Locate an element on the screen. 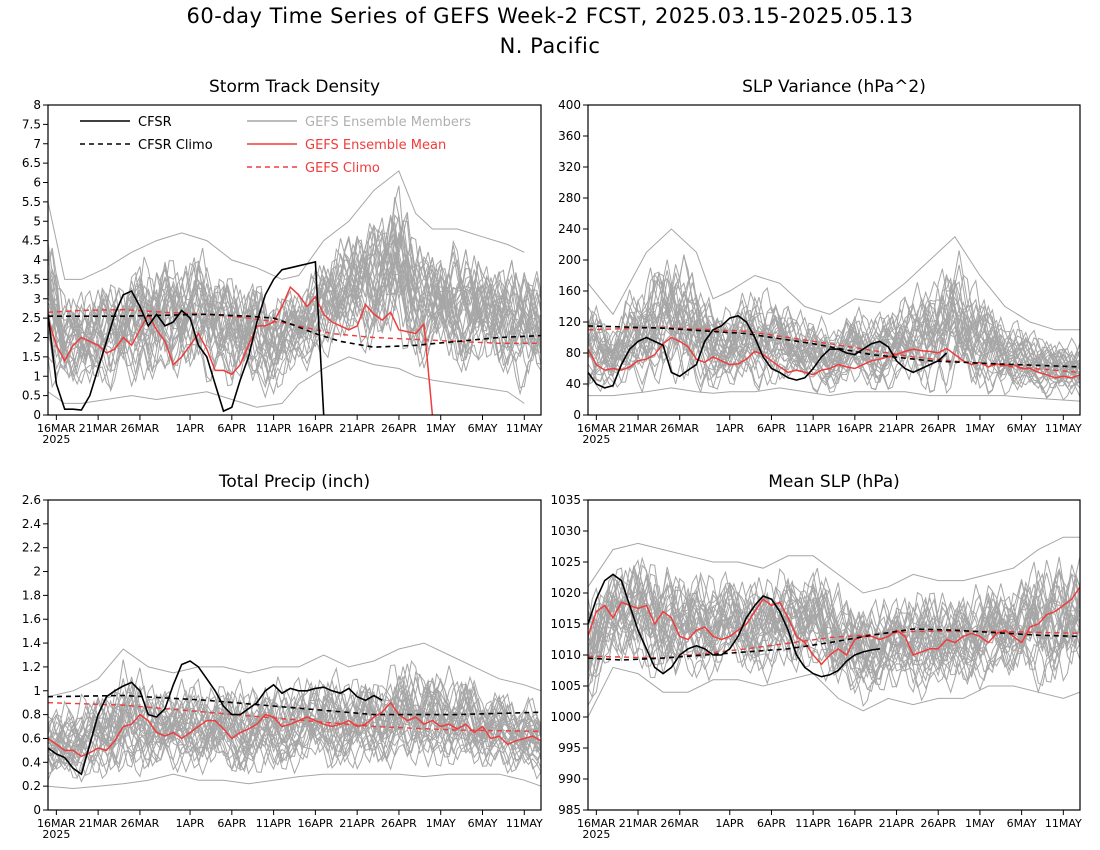 This screenshot has height=850, width=1100. y-tick-label: 7 is located at coordinates (37, 144).